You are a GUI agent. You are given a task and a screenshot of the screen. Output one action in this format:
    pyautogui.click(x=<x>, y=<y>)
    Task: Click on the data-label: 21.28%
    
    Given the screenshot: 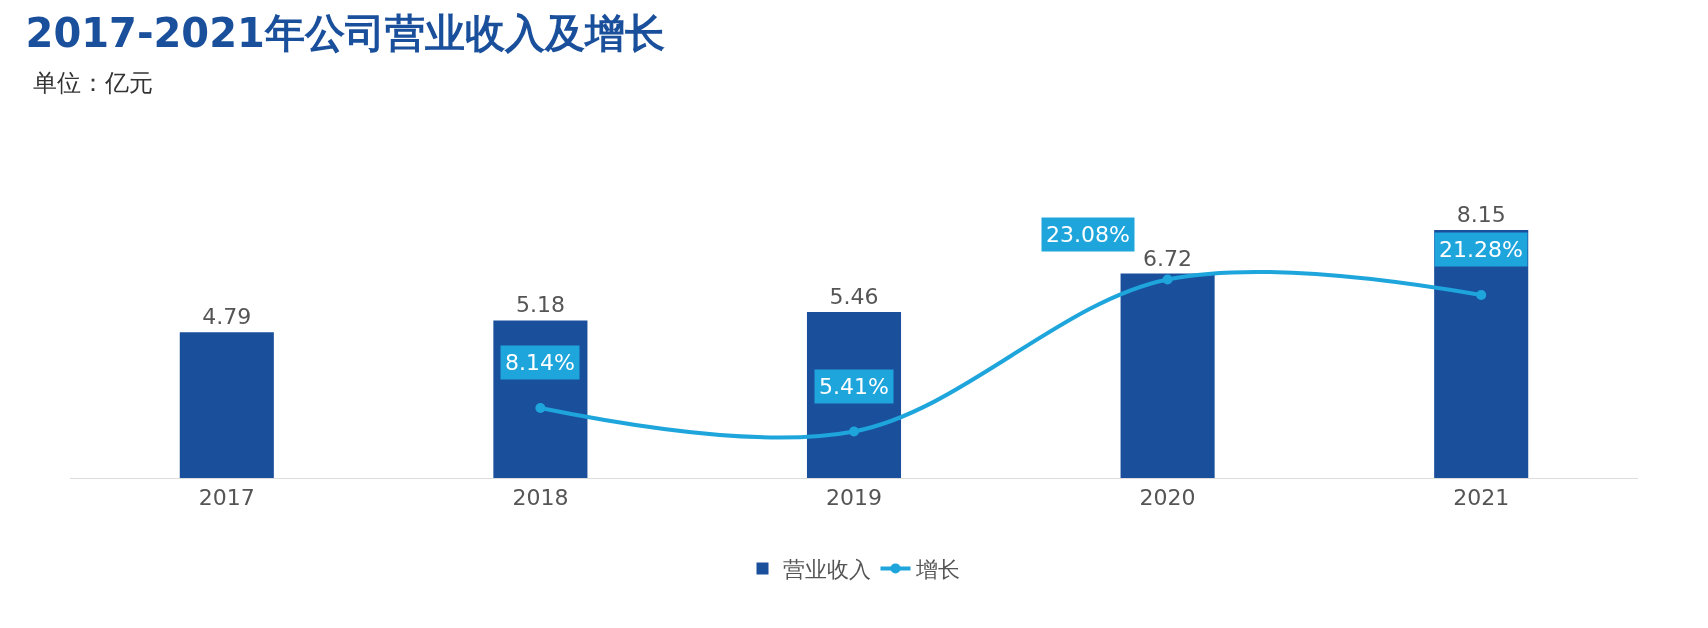 What is the action you would take?
    pyautogui.click(x=1481, y=249)
    